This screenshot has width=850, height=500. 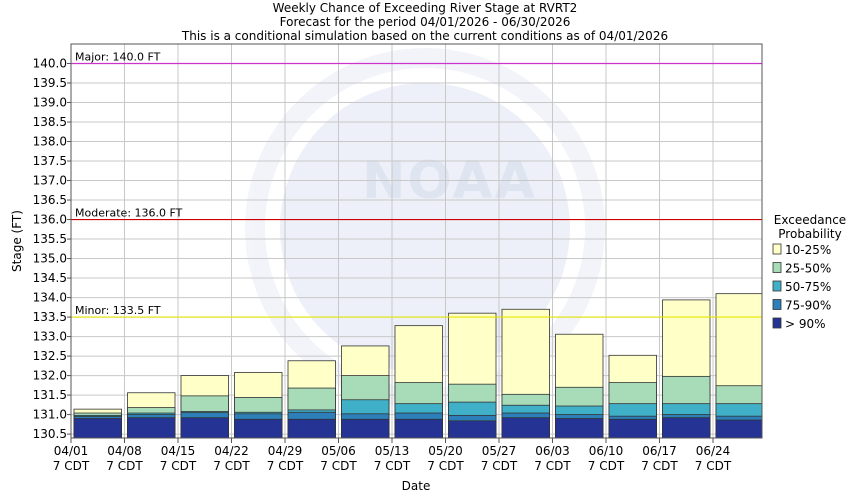 I want to click on x-tick-label: 04/15, so click(x=178, y=451).